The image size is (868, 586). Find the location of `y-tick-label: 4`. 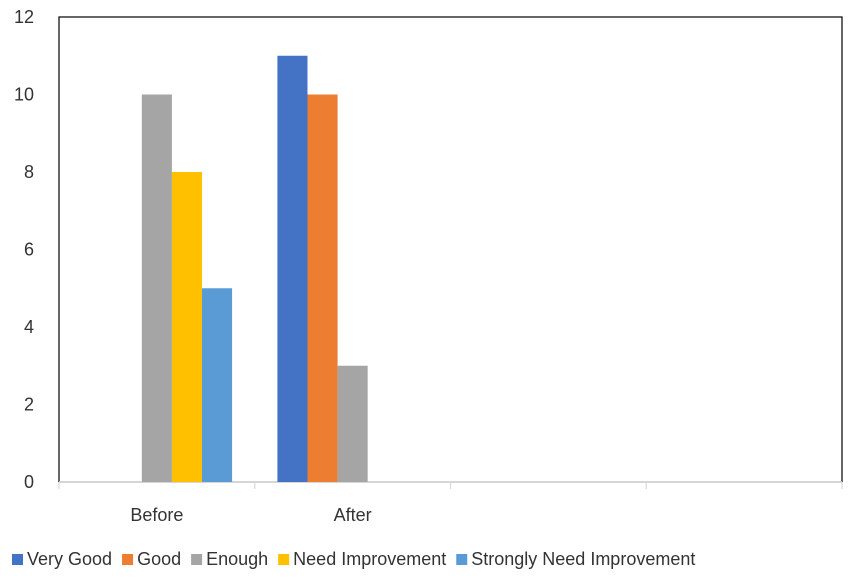

y-tick-label: 4 is located at coordinates (29, 327).